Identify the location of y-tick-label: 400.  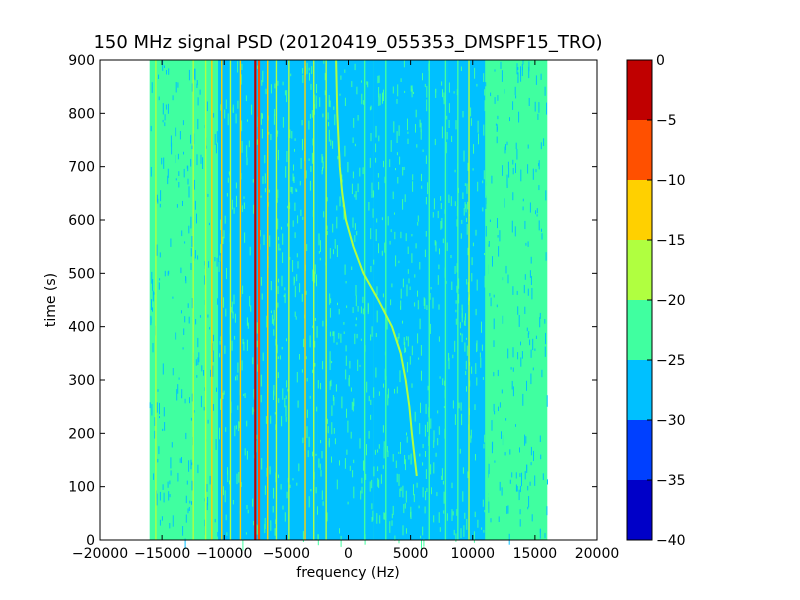
(81, 328).